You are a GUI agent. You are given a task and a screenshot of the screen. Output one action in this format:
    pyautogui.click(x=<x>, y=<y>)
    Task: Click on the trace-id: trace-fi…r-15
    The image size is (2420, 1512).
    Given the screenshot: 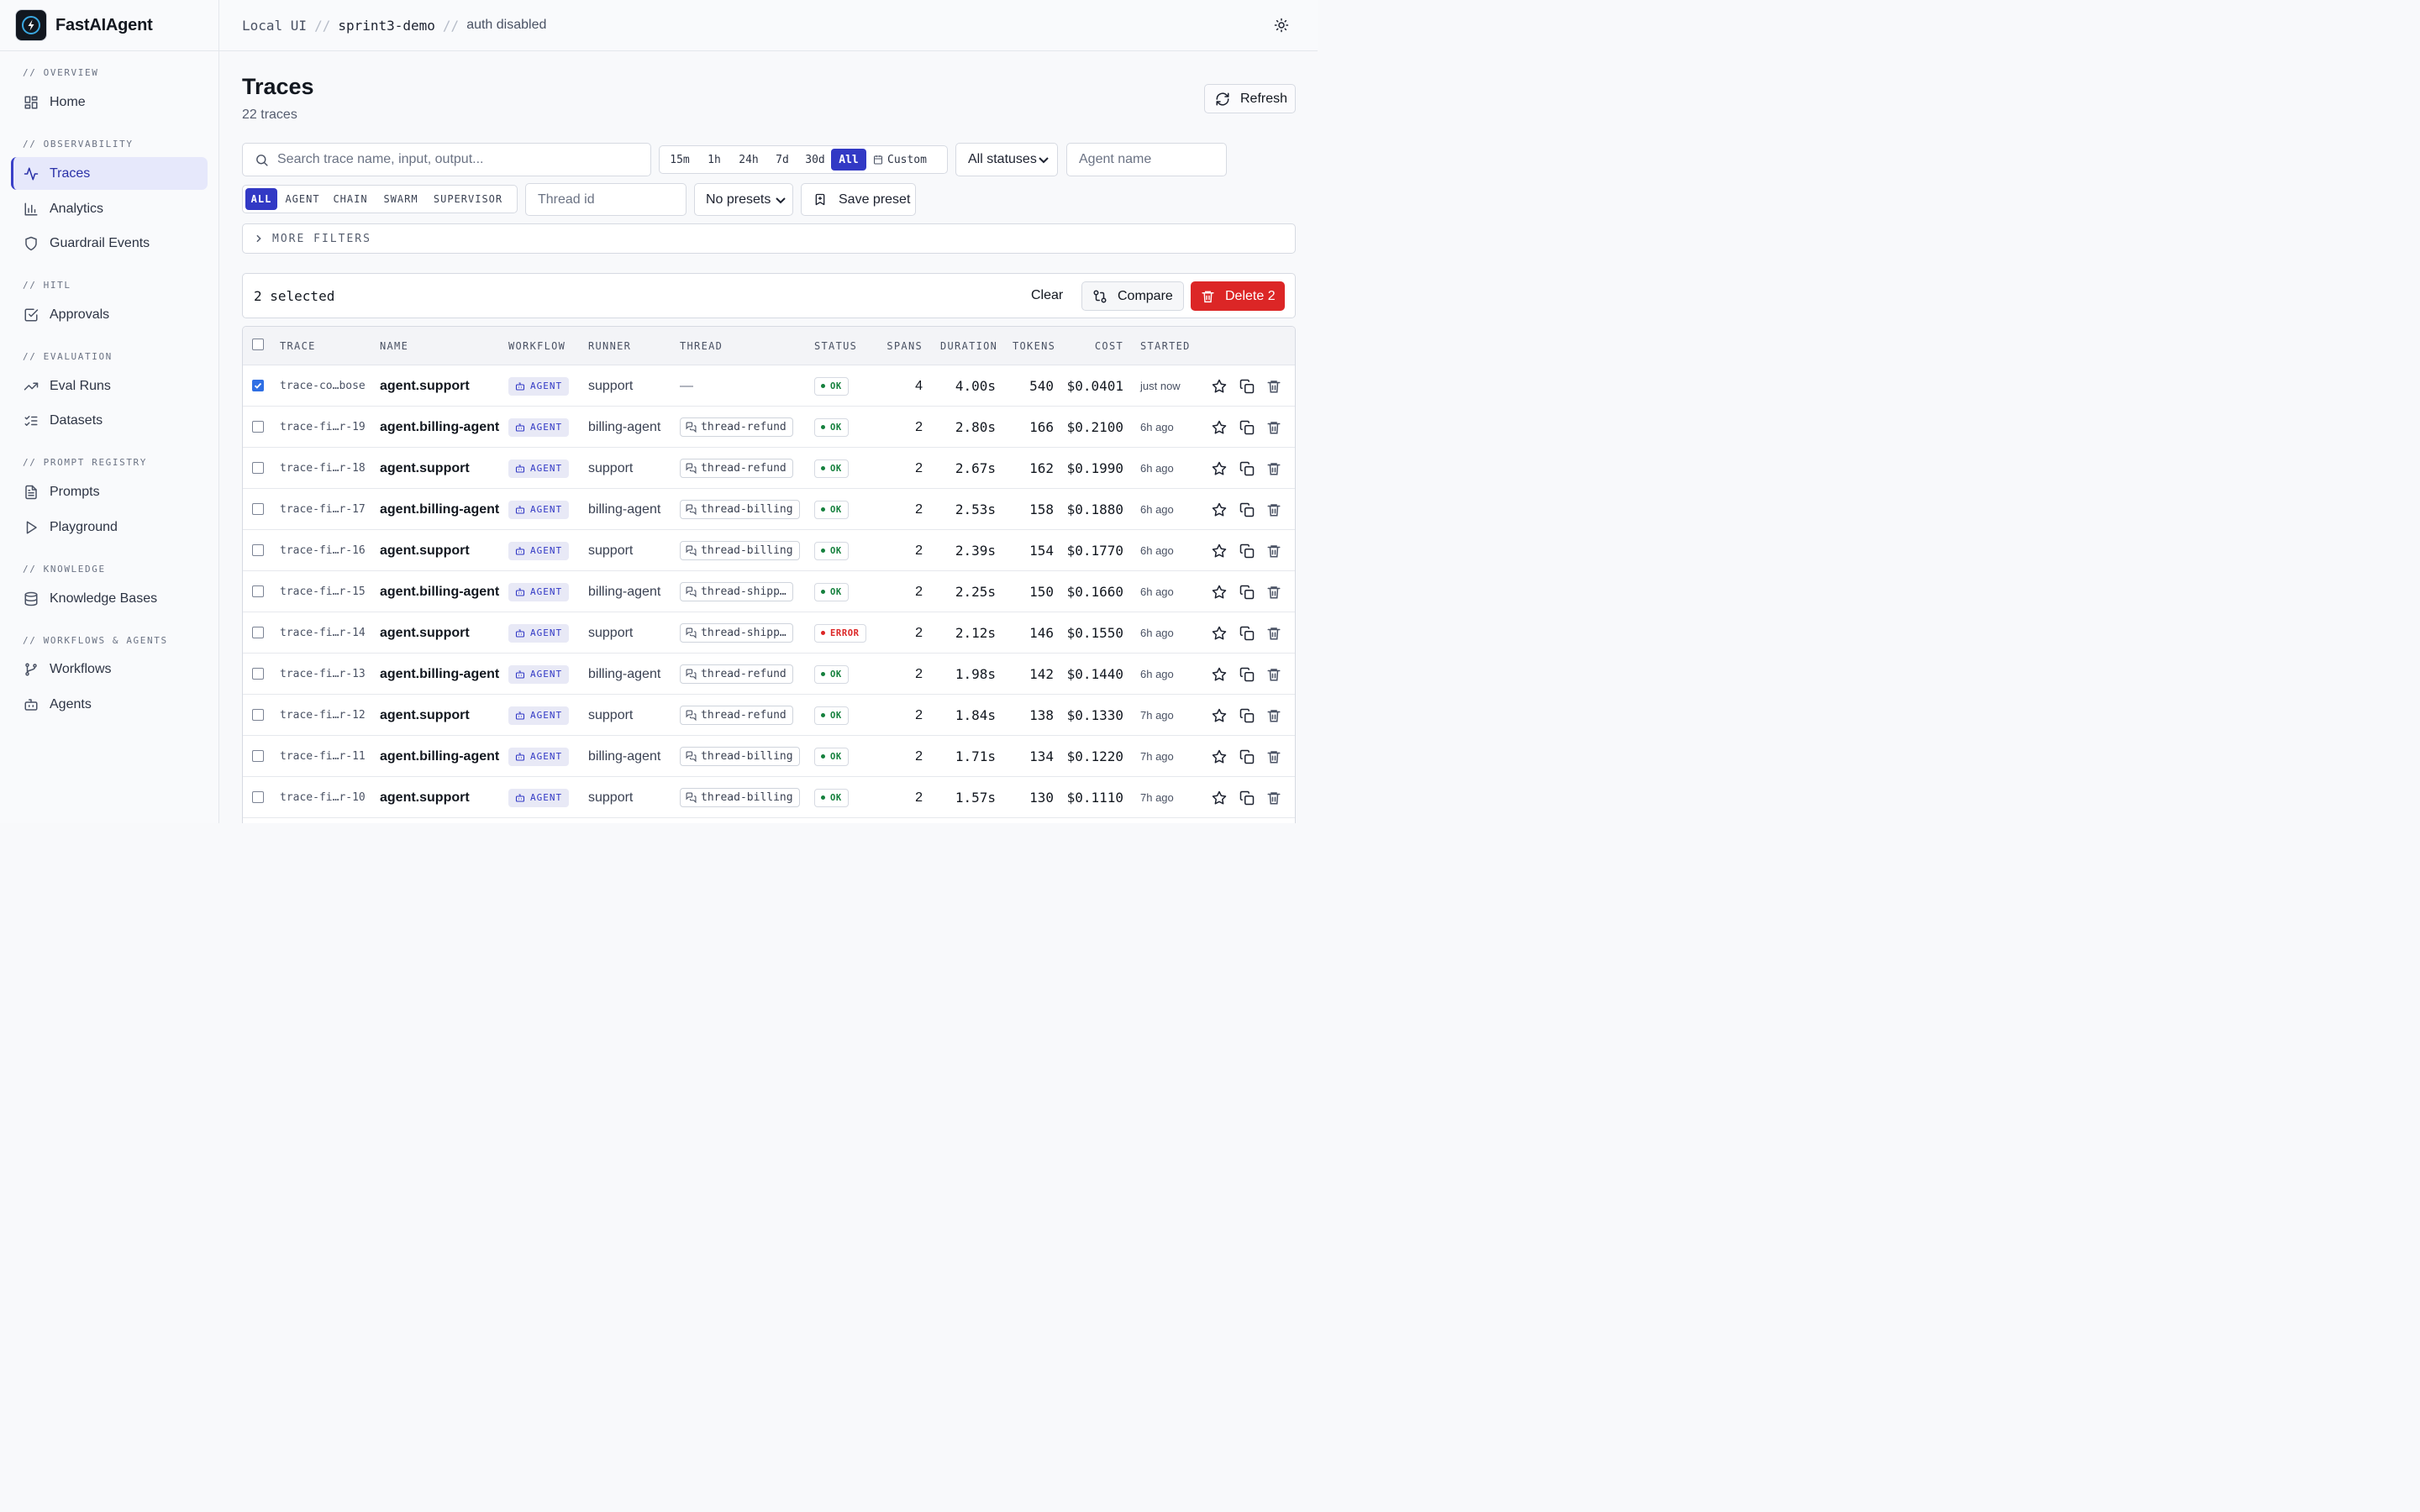 What is the action you would take?
    pyautogui.click(x=323, y=591)
    